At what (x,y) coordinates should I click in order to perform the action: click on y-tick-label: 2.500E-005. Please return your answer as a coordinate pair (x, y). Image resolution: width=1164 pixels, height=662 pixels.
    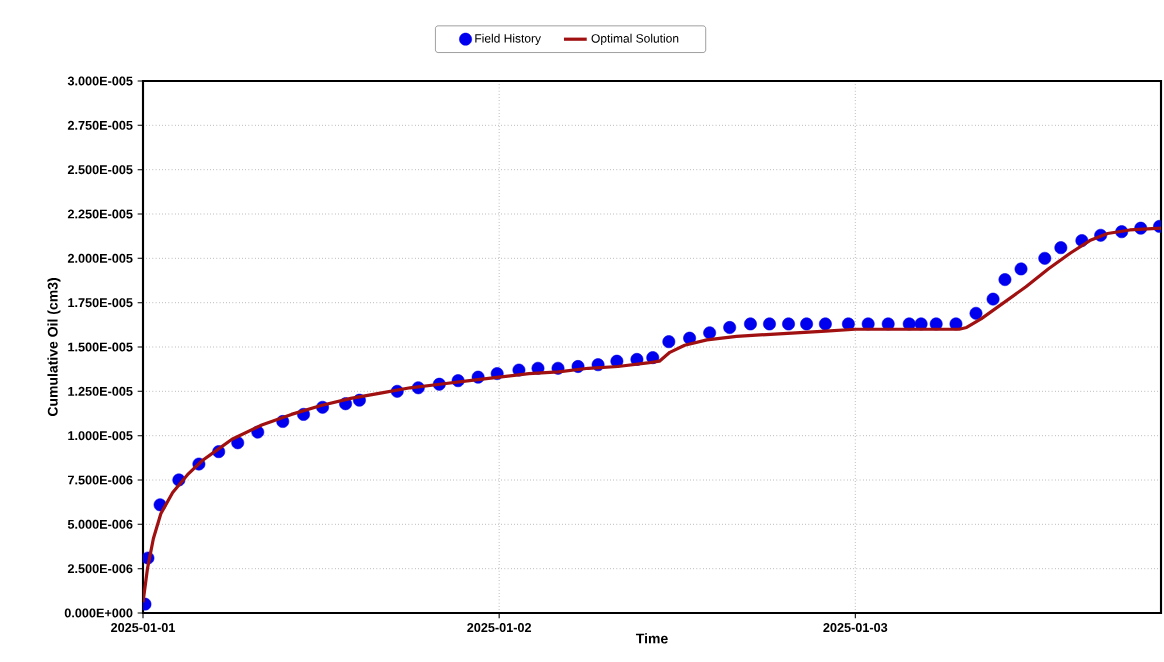
    Looking at the image, I should click on (100, 170).